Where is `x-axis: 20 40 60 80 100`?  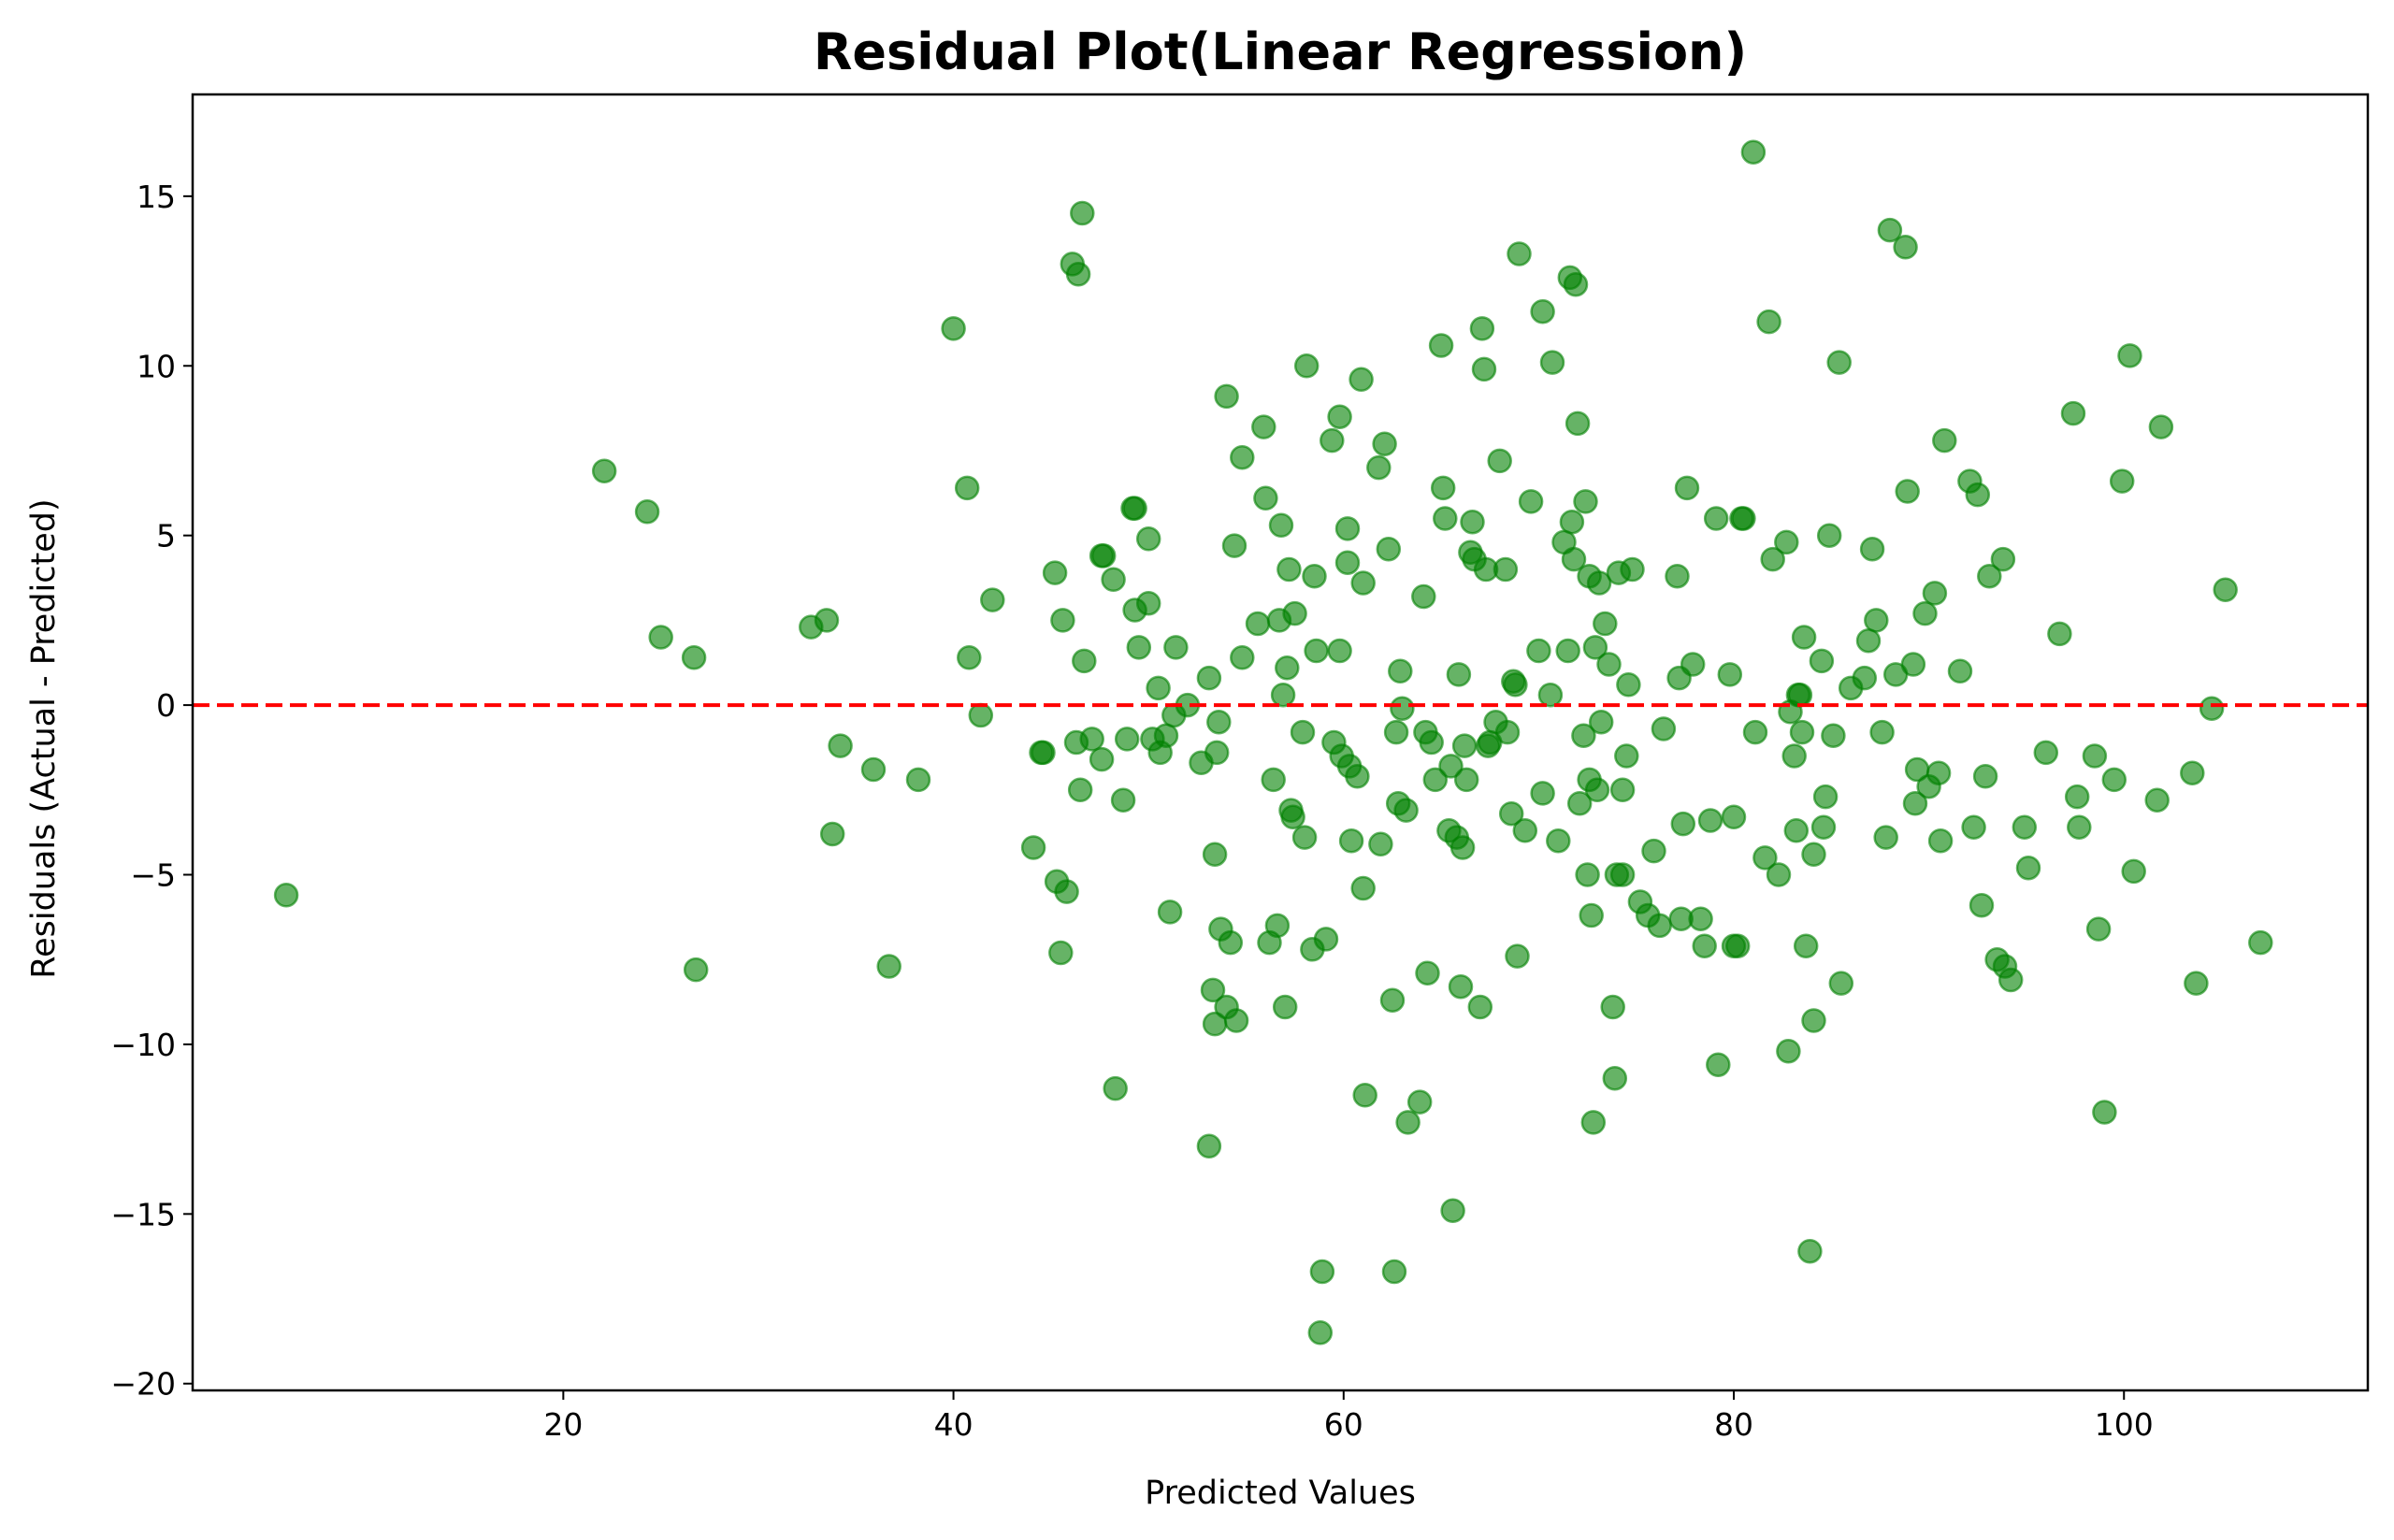 x-axis: 20 40 60 80 100 is located at coordinates (1348, 1416).